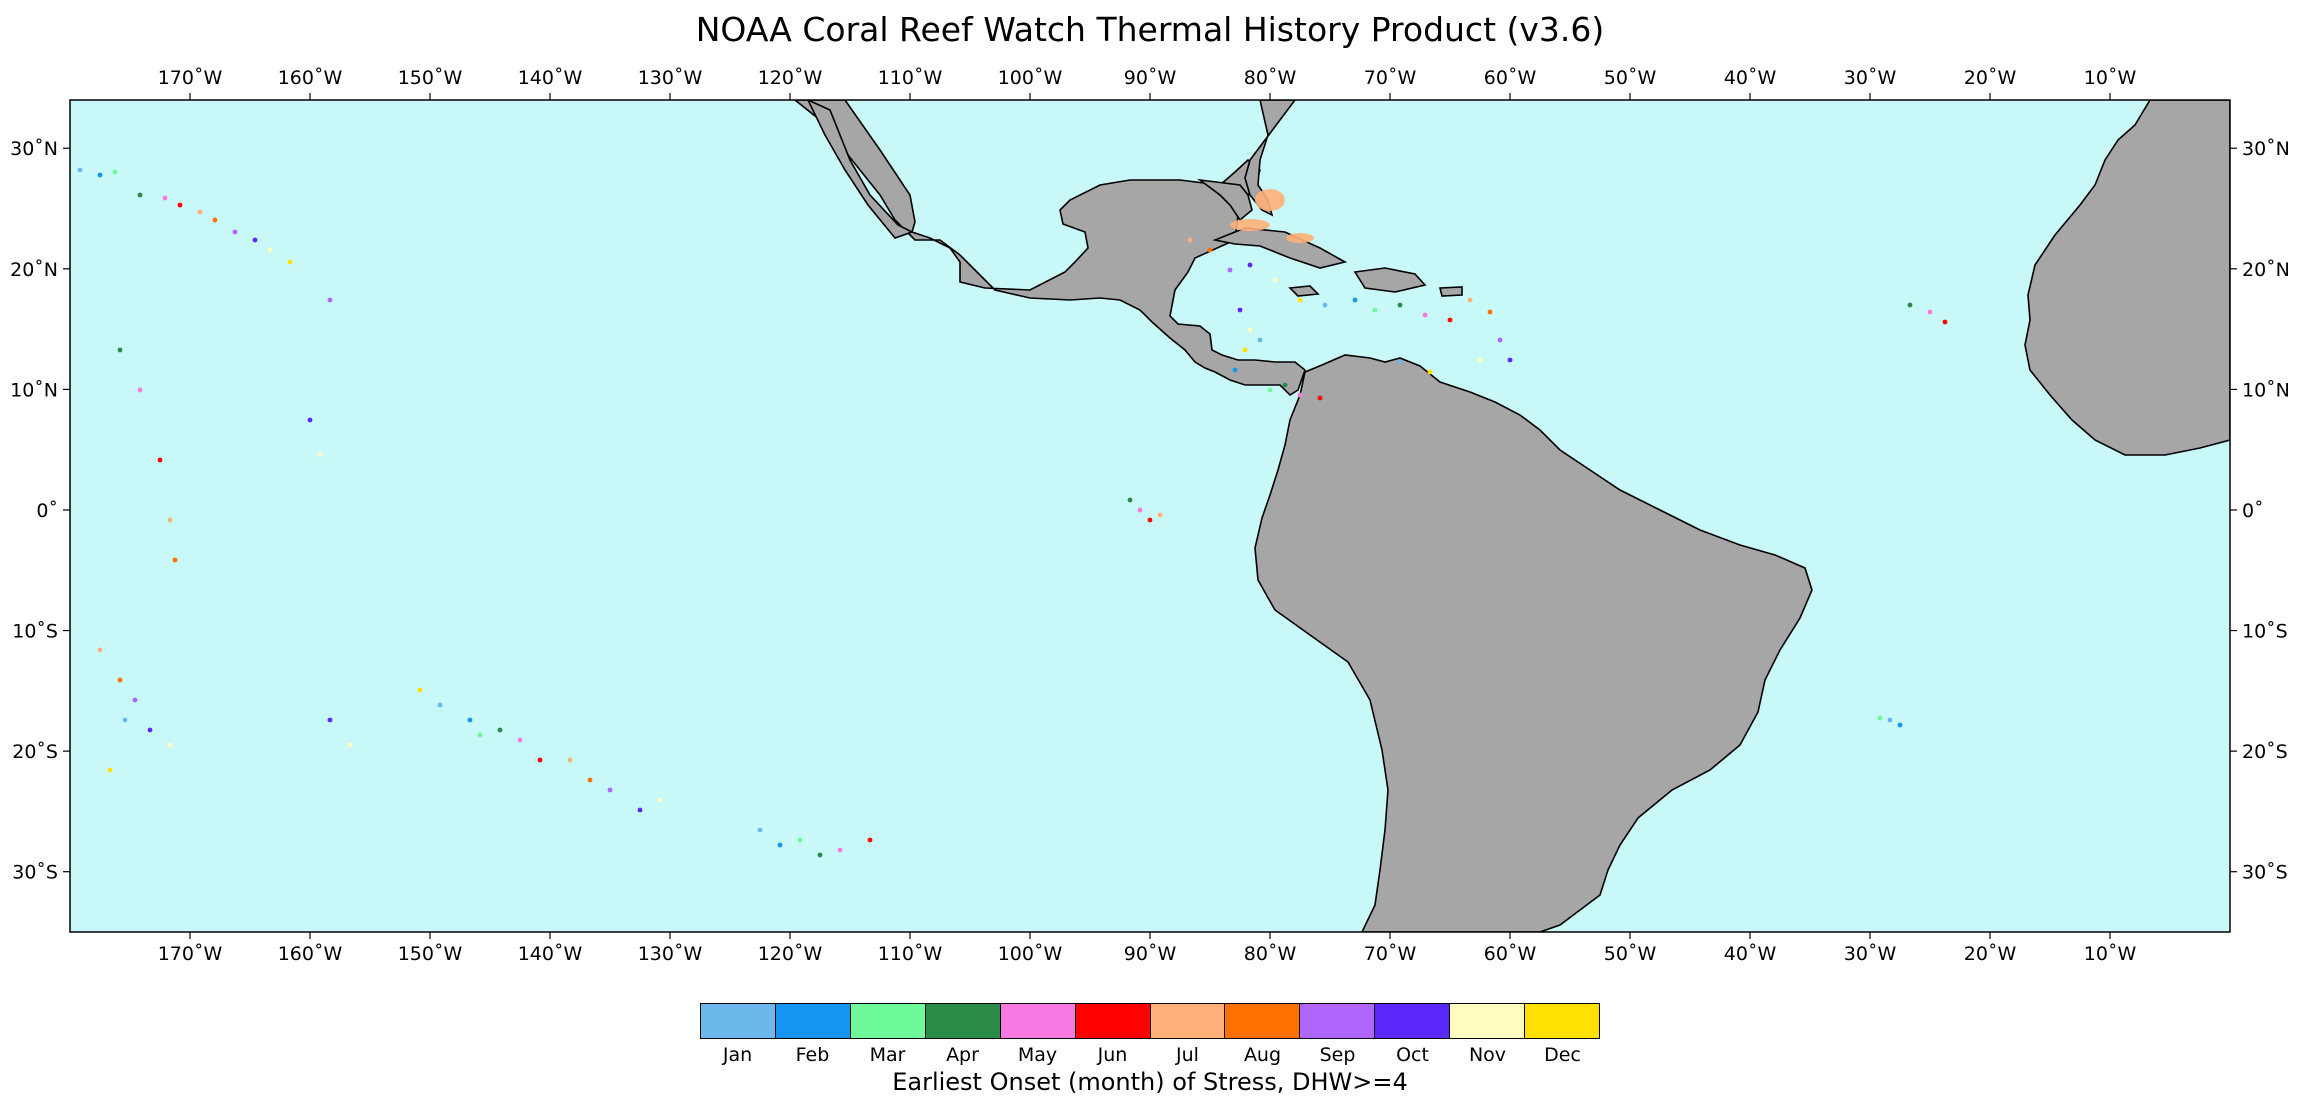 Image resolution: width=2300 pixels, height=1108 pixels. Describe the element at coordinates (1304, 291) in the screenshot. I see `jamaica` at that location.